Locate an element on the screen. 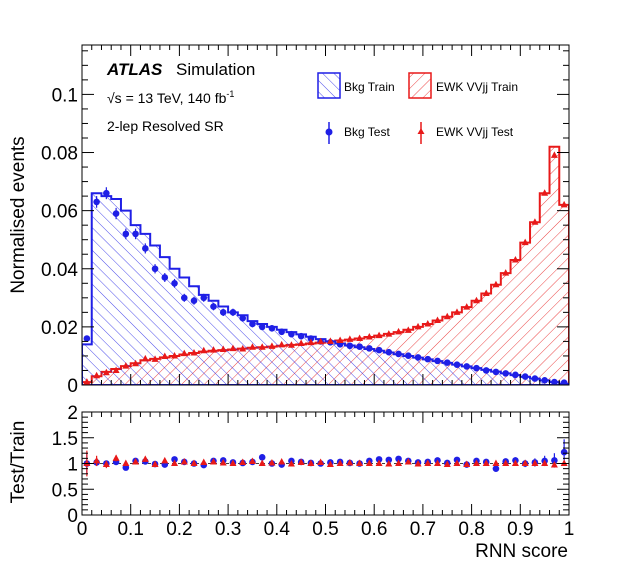 The image size is (631, 572). ratio-y-tick-label: 1.5 is located at coordinates (65, 439).